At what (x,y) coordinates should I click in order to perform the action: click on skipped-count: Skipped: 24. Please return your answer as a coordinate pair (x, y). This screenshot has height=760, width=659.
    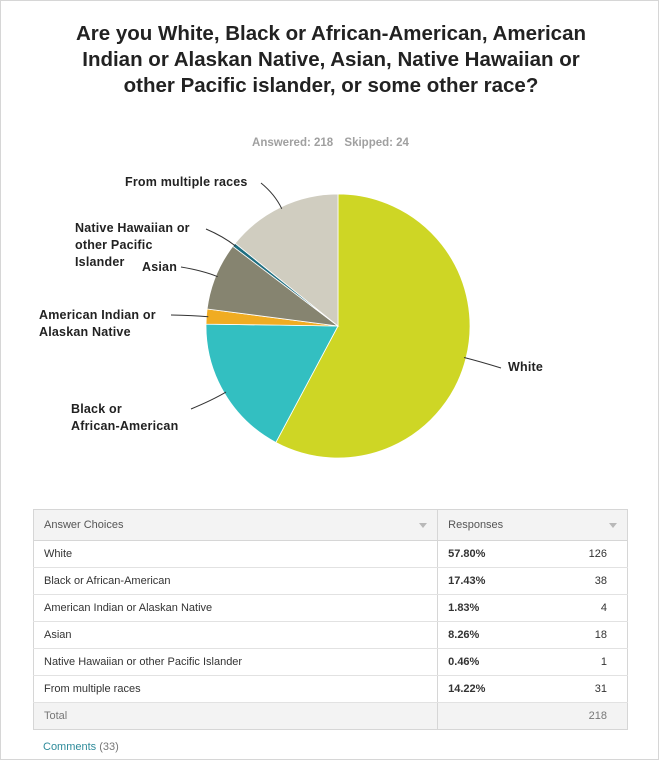
    Looking at the image, I should click on (376, 143).